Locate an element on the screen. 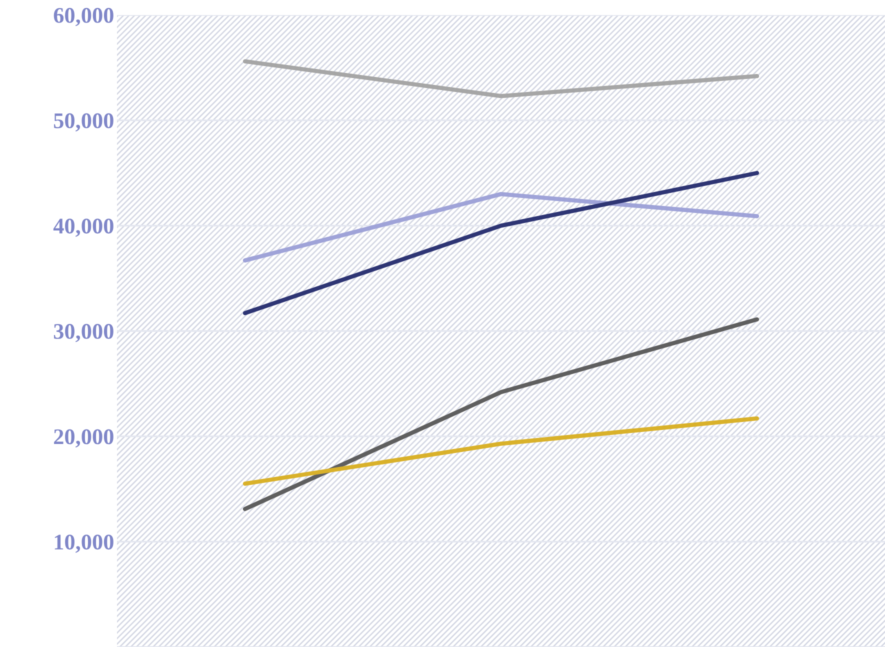  y-tick-label: 10,000 is located at coordinates (84, 543).